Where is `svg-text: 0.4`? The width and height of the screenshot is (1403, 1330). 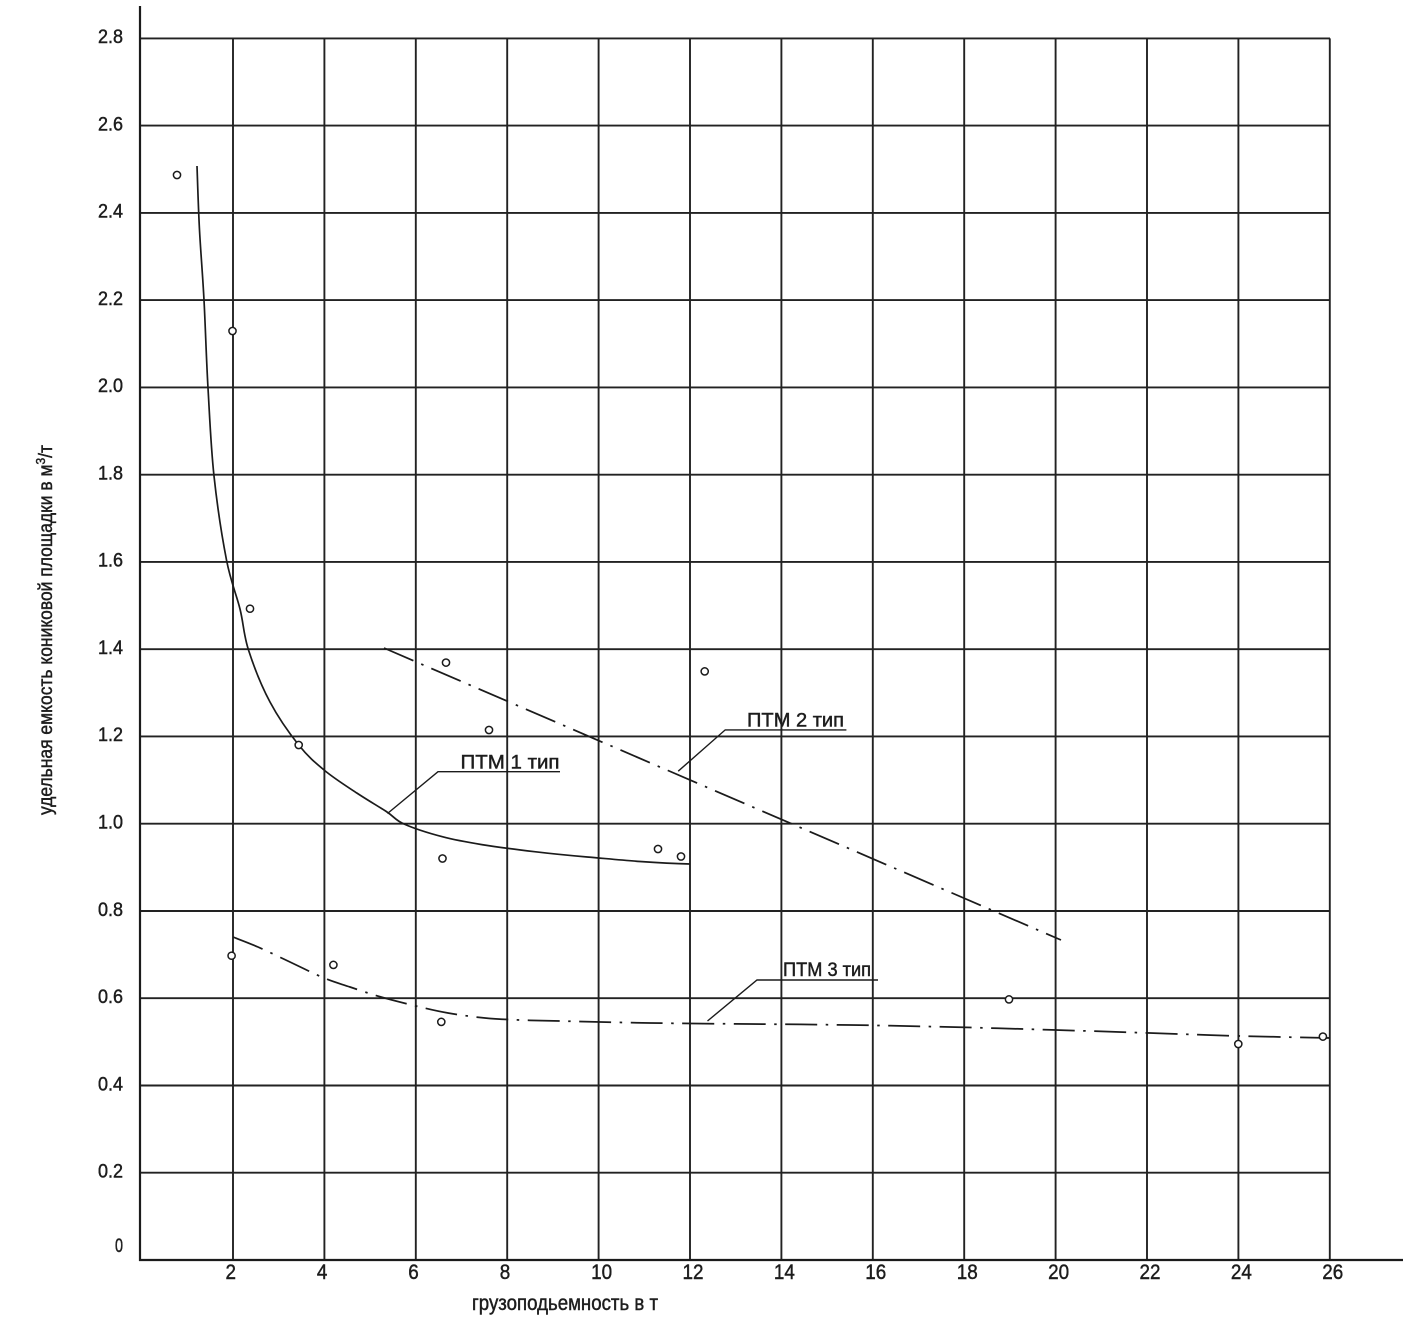
svg-text: 0.4 is located at coordinates (110, 1084).